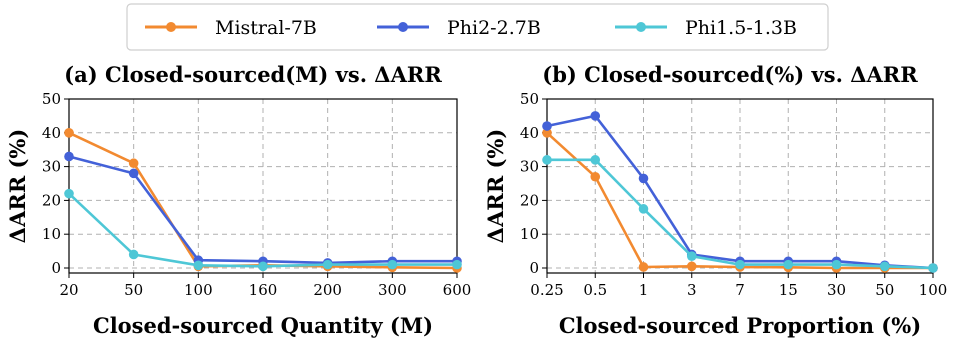  Describe the element at coordinates (263, 325) in the screenshot. I see `x-axis-title: Closed-sourced Quantity (M)` at that location.